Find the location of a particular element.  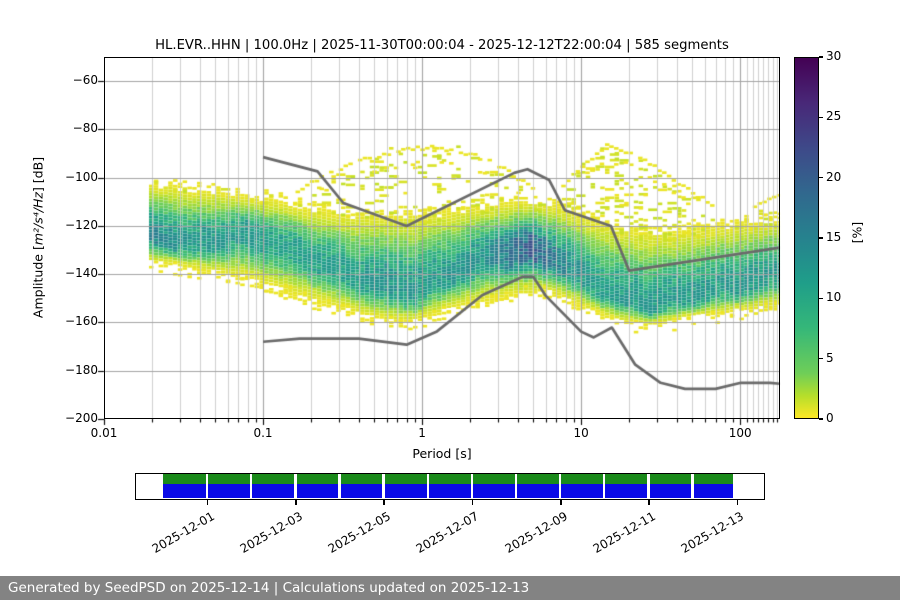

colorbar-tick-label: 25 is located at coordinates (834, 116).